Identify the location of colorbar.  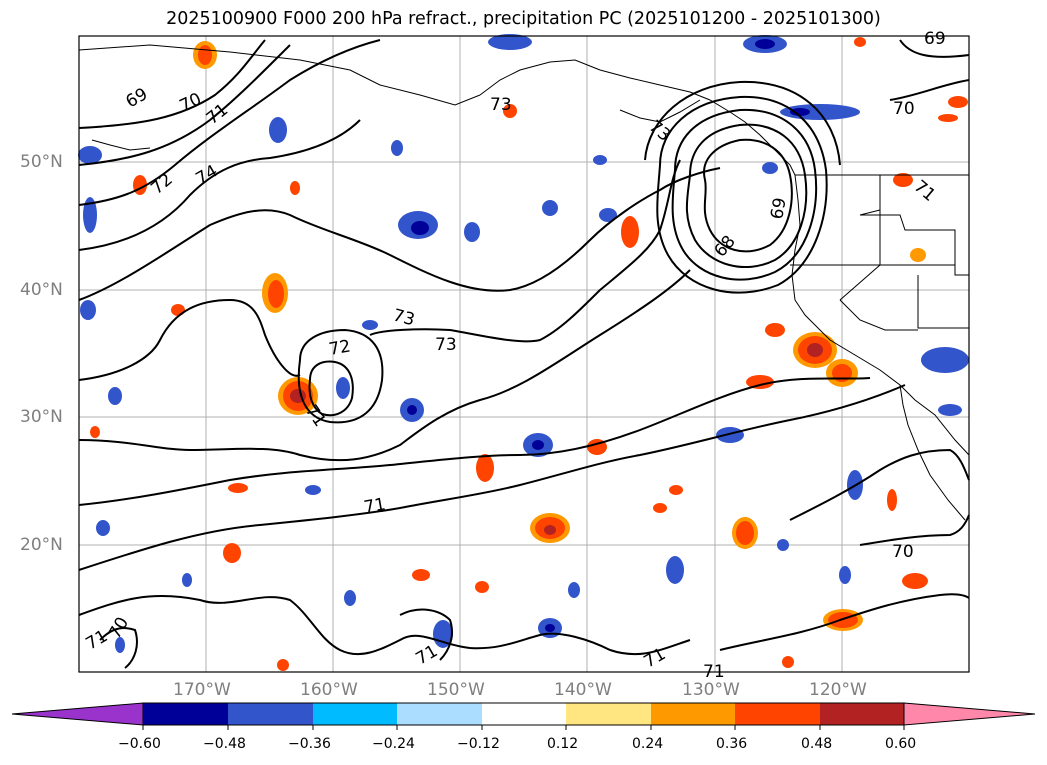
(523, 716).